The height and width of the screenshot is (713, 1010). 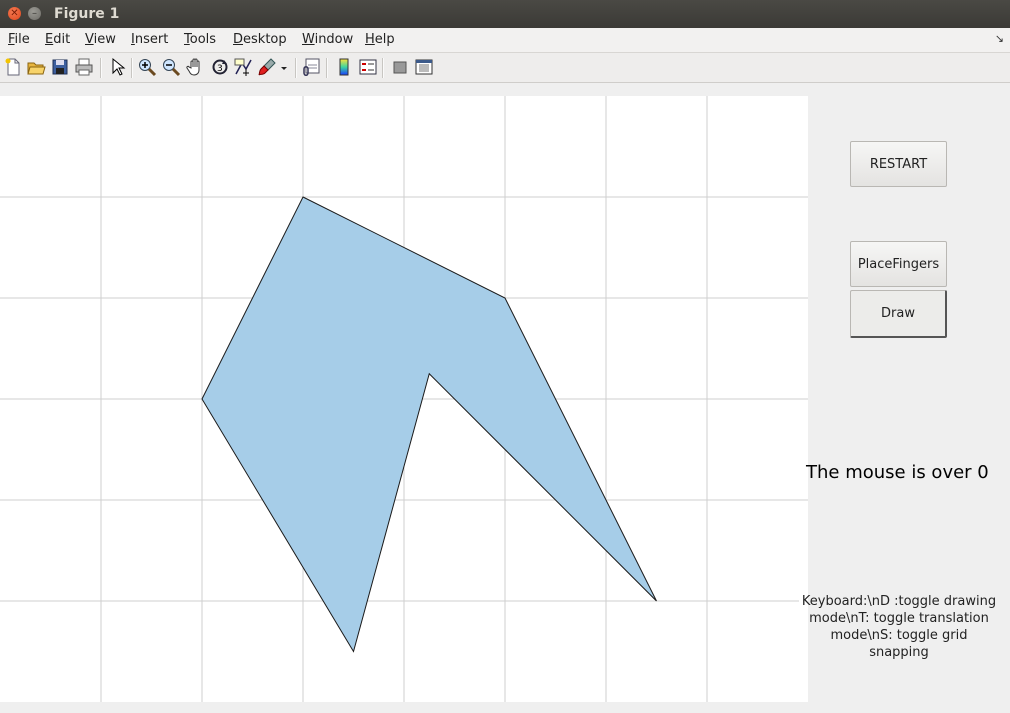 What do you see at coordinates (84, 67) in the screenshot?
I see `print-icon` at bounding box center [84, 67].